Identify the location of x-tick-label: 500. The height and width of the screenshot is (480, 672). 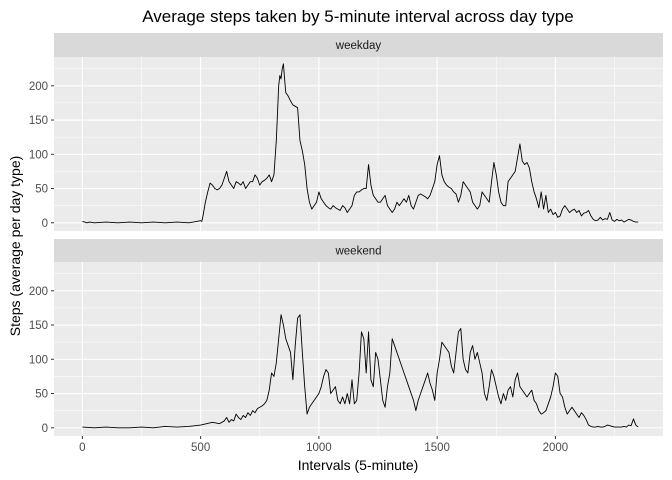
(200, 448).